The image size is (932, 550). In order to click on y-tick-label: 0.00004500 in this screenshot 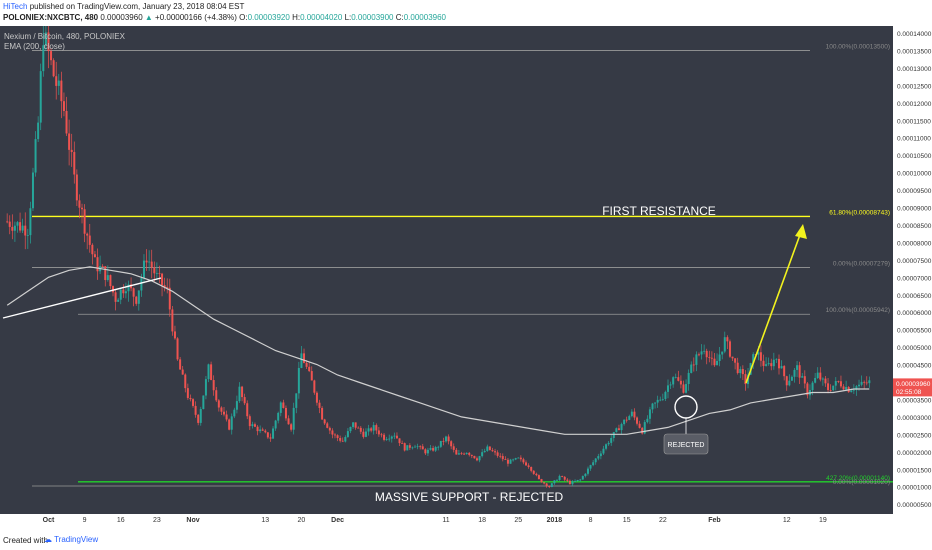, I will do `click(914, 366)`.